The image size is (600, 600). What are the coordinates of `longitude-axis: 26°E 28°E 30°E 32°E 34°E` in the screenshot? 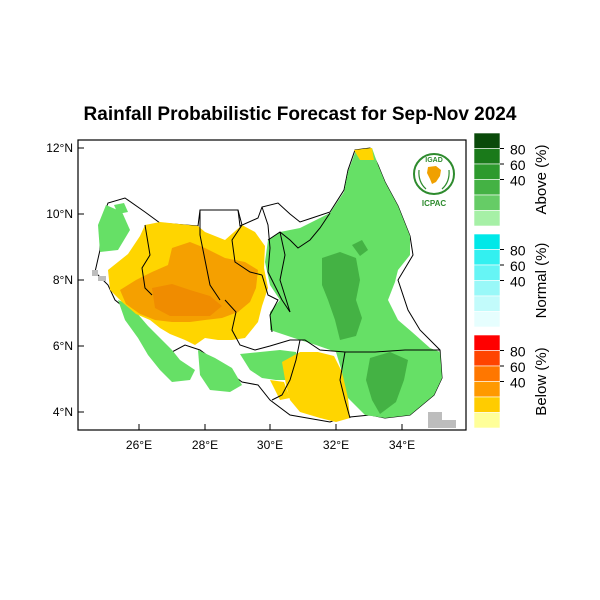 It's located at (270, 438).